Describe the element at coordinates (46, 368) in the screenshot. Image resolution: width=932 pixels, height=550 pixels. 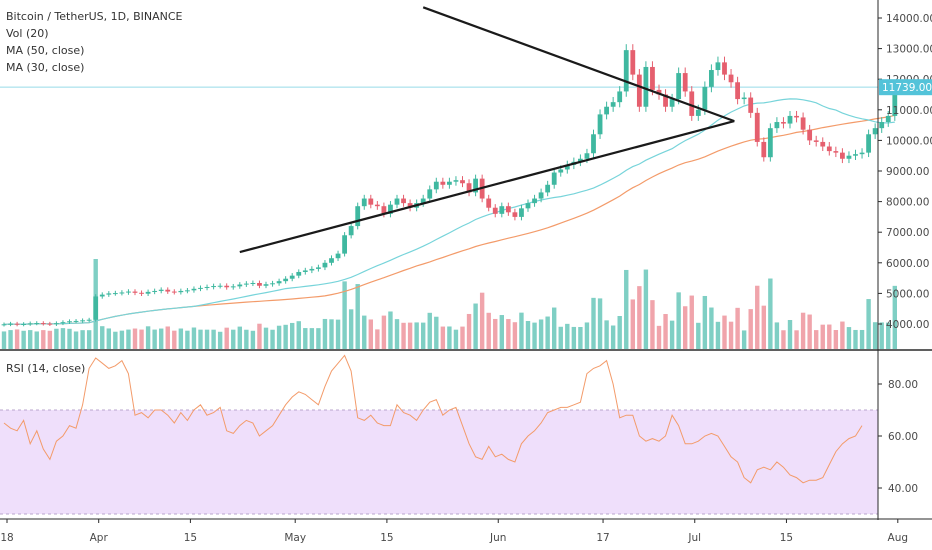
I see `rsi-indicator-label: RSI (14, close)` at that location.